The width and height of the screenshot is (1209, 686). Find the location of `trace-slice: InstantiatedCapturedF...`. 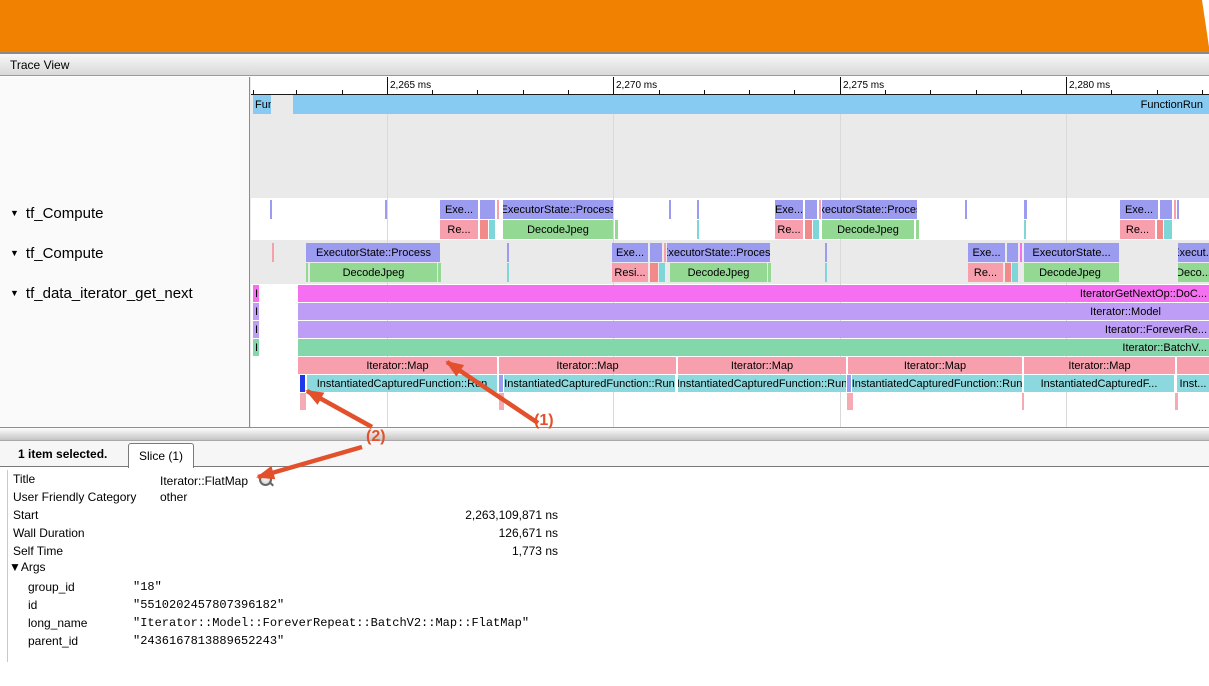

trace-slice: InstantiatedCapturedF... is located at coordinates (1099, 383).